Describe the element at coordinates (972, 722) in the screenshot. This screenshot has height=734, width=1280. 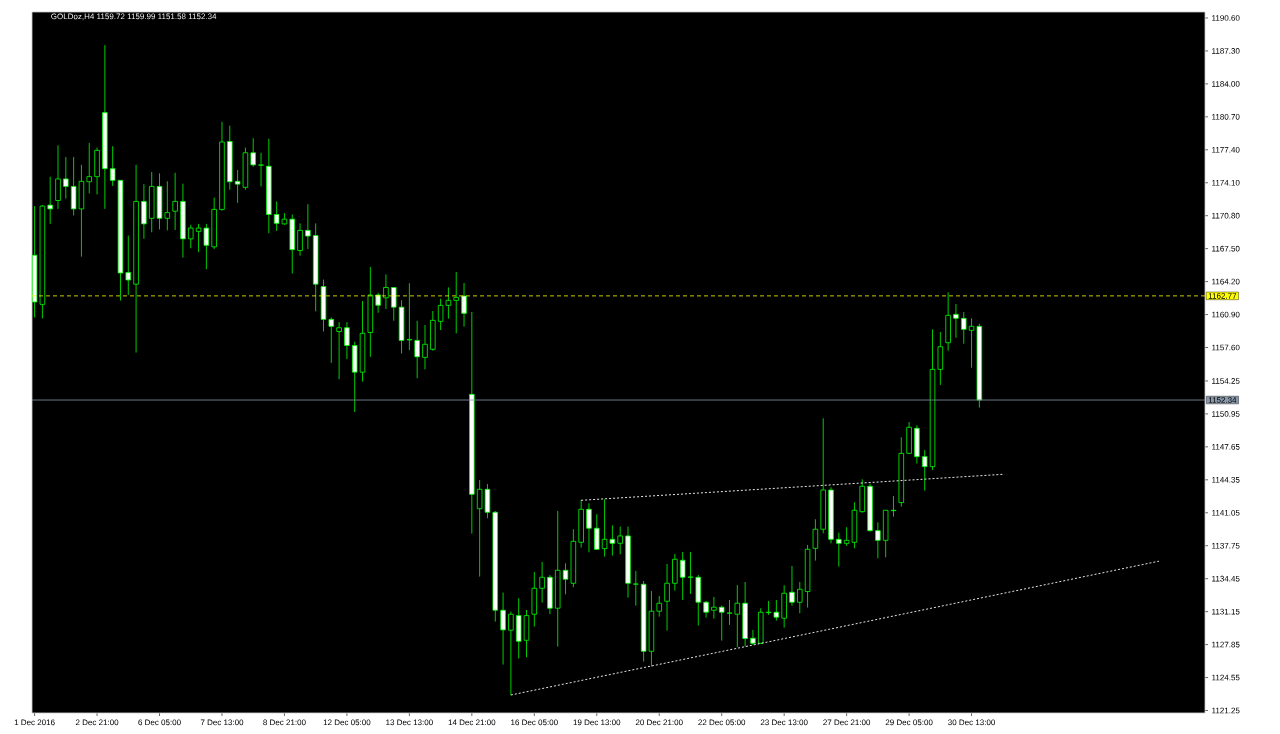
I see `x-tick-label: 30 Dec 13:00` at that location.